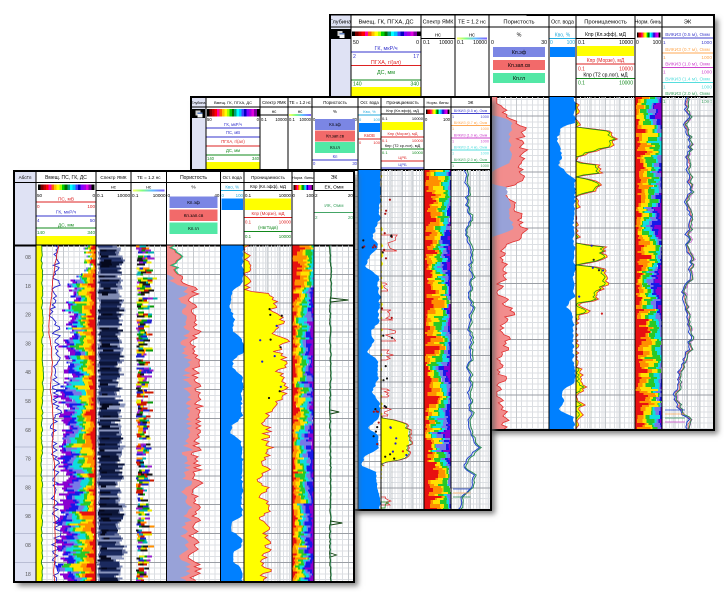  Describe the element at coordinates (402, 157) in the screenshot. I see `svg-text: ЦРБ` at that location.